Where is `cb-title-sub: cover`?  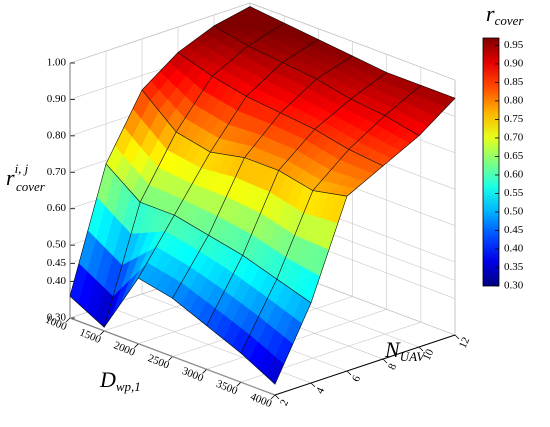 cb-title-sub: cover is located at coordinates (510, 20).